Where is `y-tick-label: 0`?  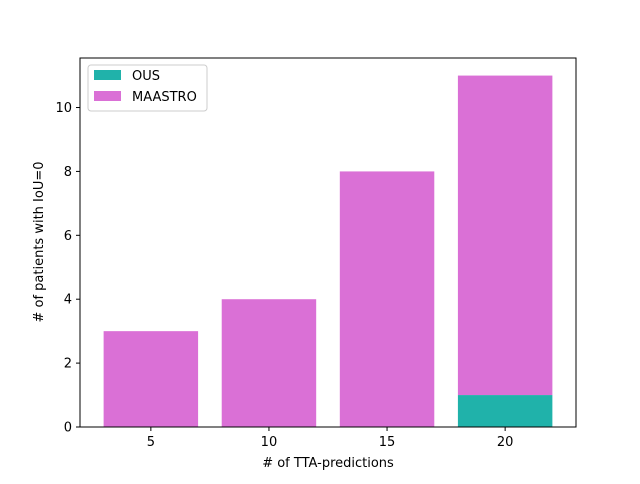
y-tick-label: 0 is located at coordinates (68, 428).